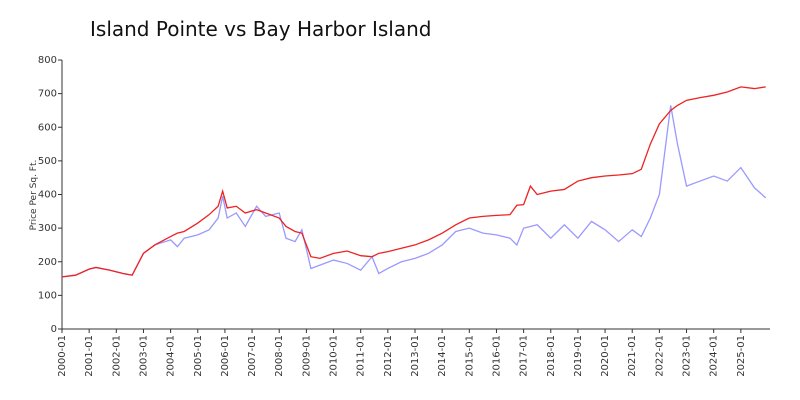 The height and width of the screenshot is (400, 800). What do you see at coordinates (442, 356) in the screenshot?
I see `x-tick-label: 2014-01` at bounding box center [442, 356].